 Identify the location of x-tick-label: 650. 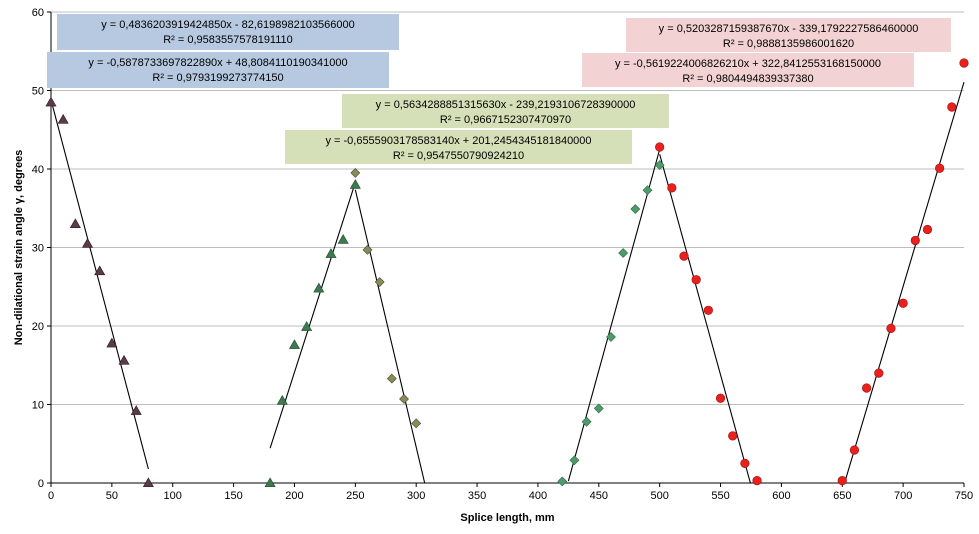
(842, 496).